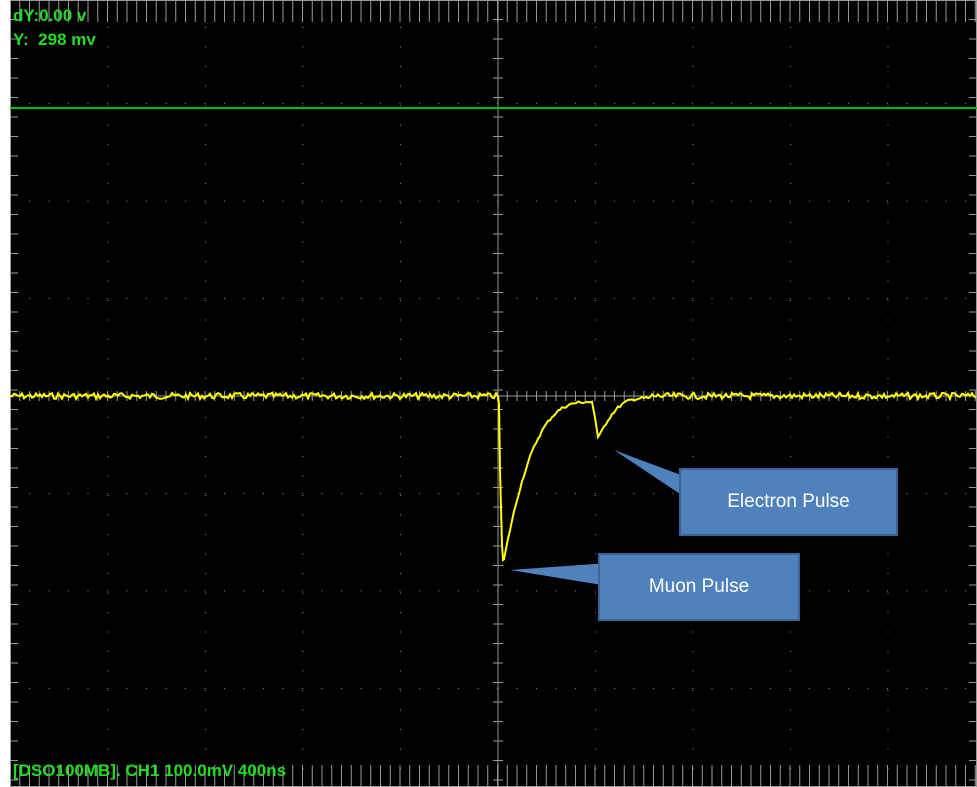 Image resolution: width=977 pixels, height=787 pixels. I want to click on muon-pulse-label: Muon Pulse, so click(699, 586).